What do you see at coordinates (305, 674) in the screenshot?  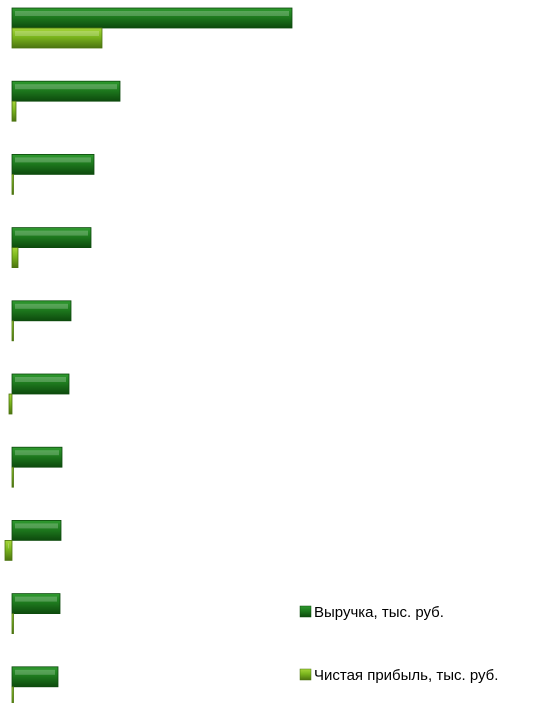 I see `legend-swatch-net-profit` at bounding box center [305, 674].